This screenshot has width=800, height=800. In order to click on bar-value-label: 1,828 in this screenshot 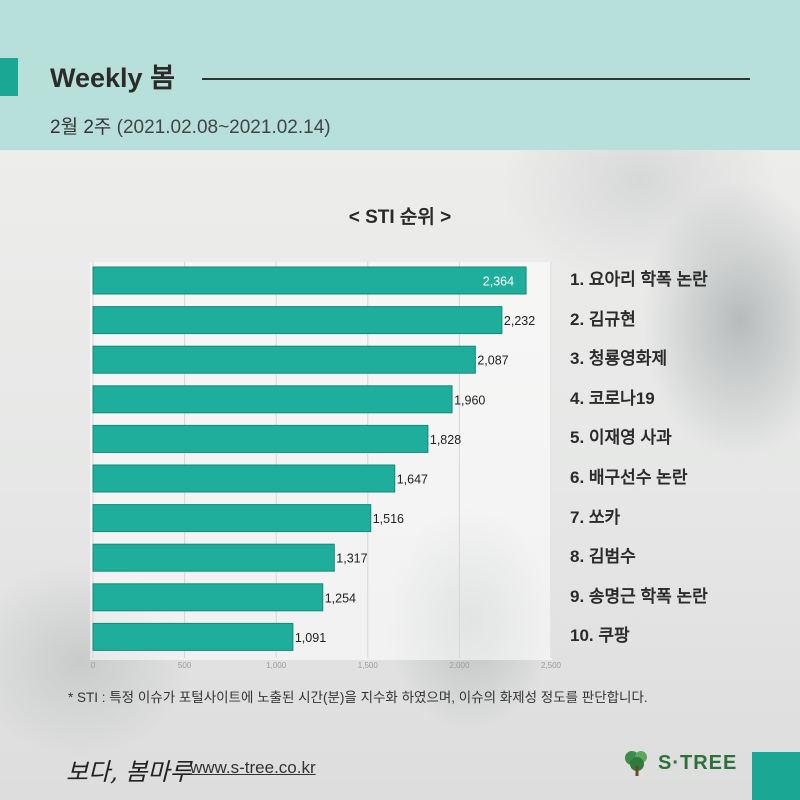, I will do `click(445, 440)`.